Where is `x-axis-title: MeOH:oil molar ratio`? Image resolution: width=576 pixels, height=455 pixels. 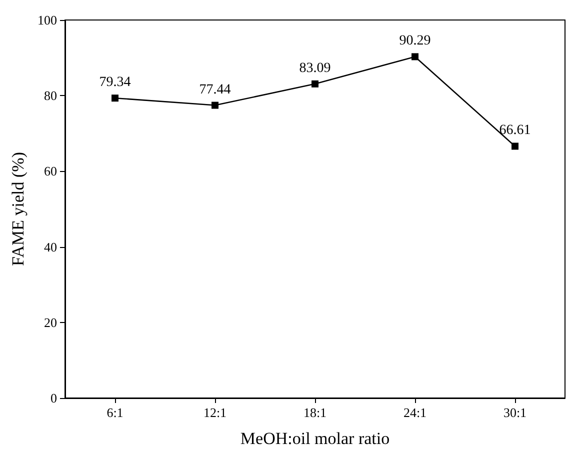
x-axis-title: MeOH:oil molar ratio is located at coordinates (315, 438).